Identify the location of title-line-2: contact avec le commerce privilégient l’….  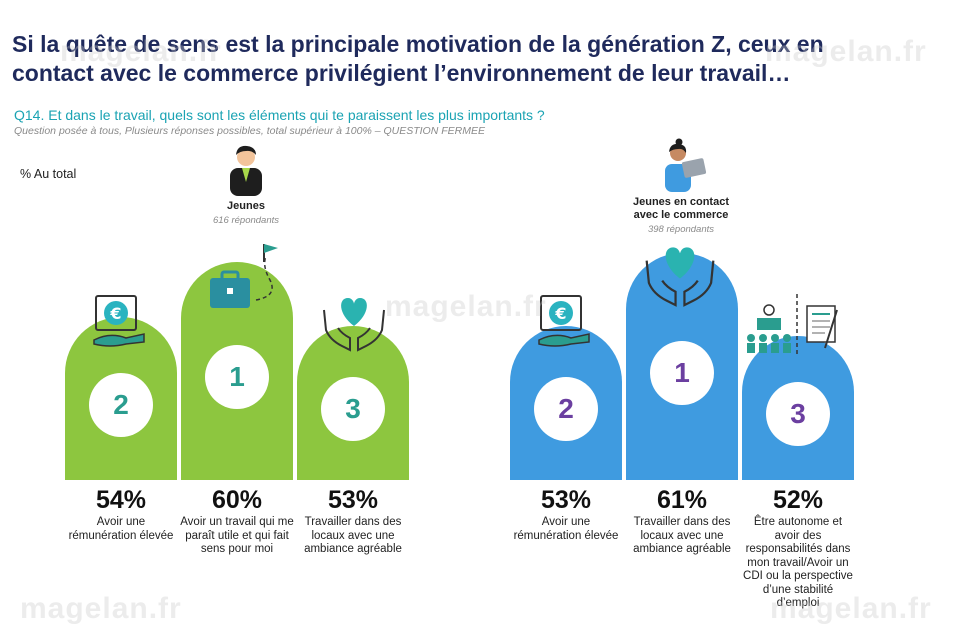
(401, 73).